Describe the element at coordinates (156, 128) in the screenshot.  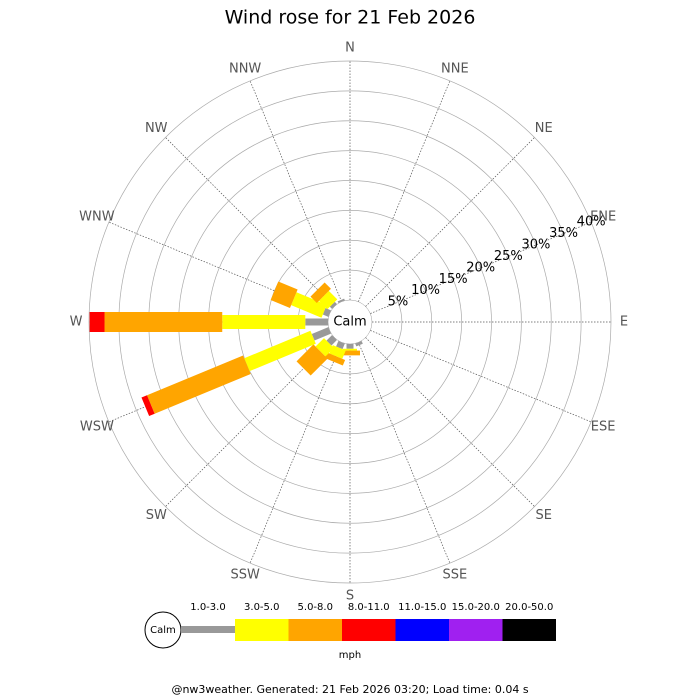
I see `direction-label: NW` at that location.